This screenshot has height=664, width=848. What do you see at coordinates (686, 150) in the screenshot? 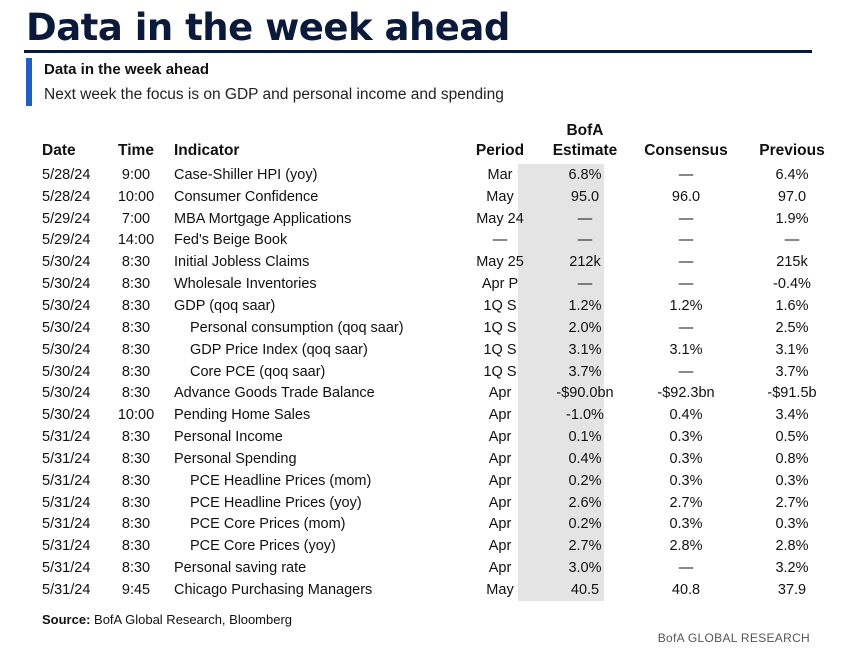
I see `col-header-consensus: Consensus` at bounding box center [686, 150].